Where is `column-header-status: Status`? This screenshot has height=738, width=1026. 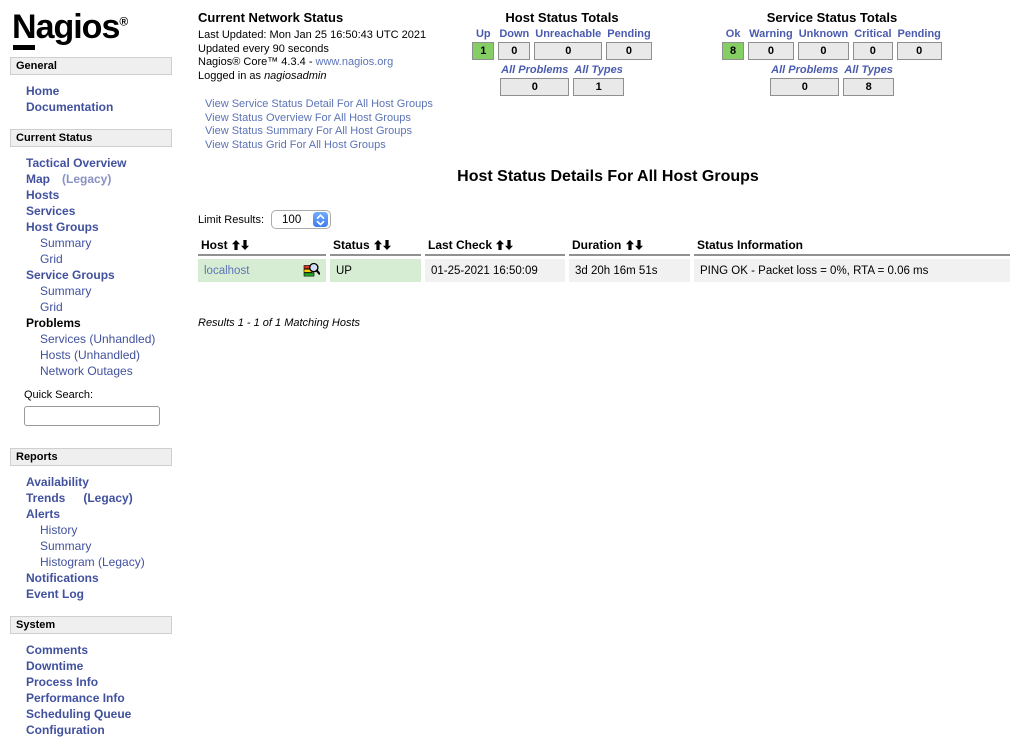 column-header-status: Status is located at coordinates (375, 246).